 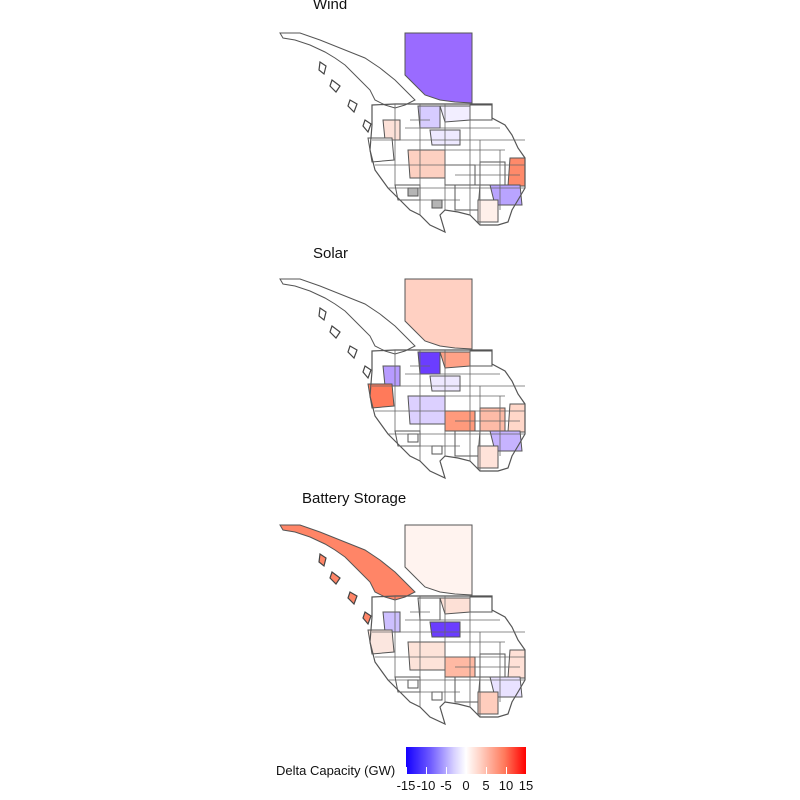 What do you see at coordinates (406, 785) in the screenshot?
I see `legend-tick-label: -15` at bounding box center [406, 785].